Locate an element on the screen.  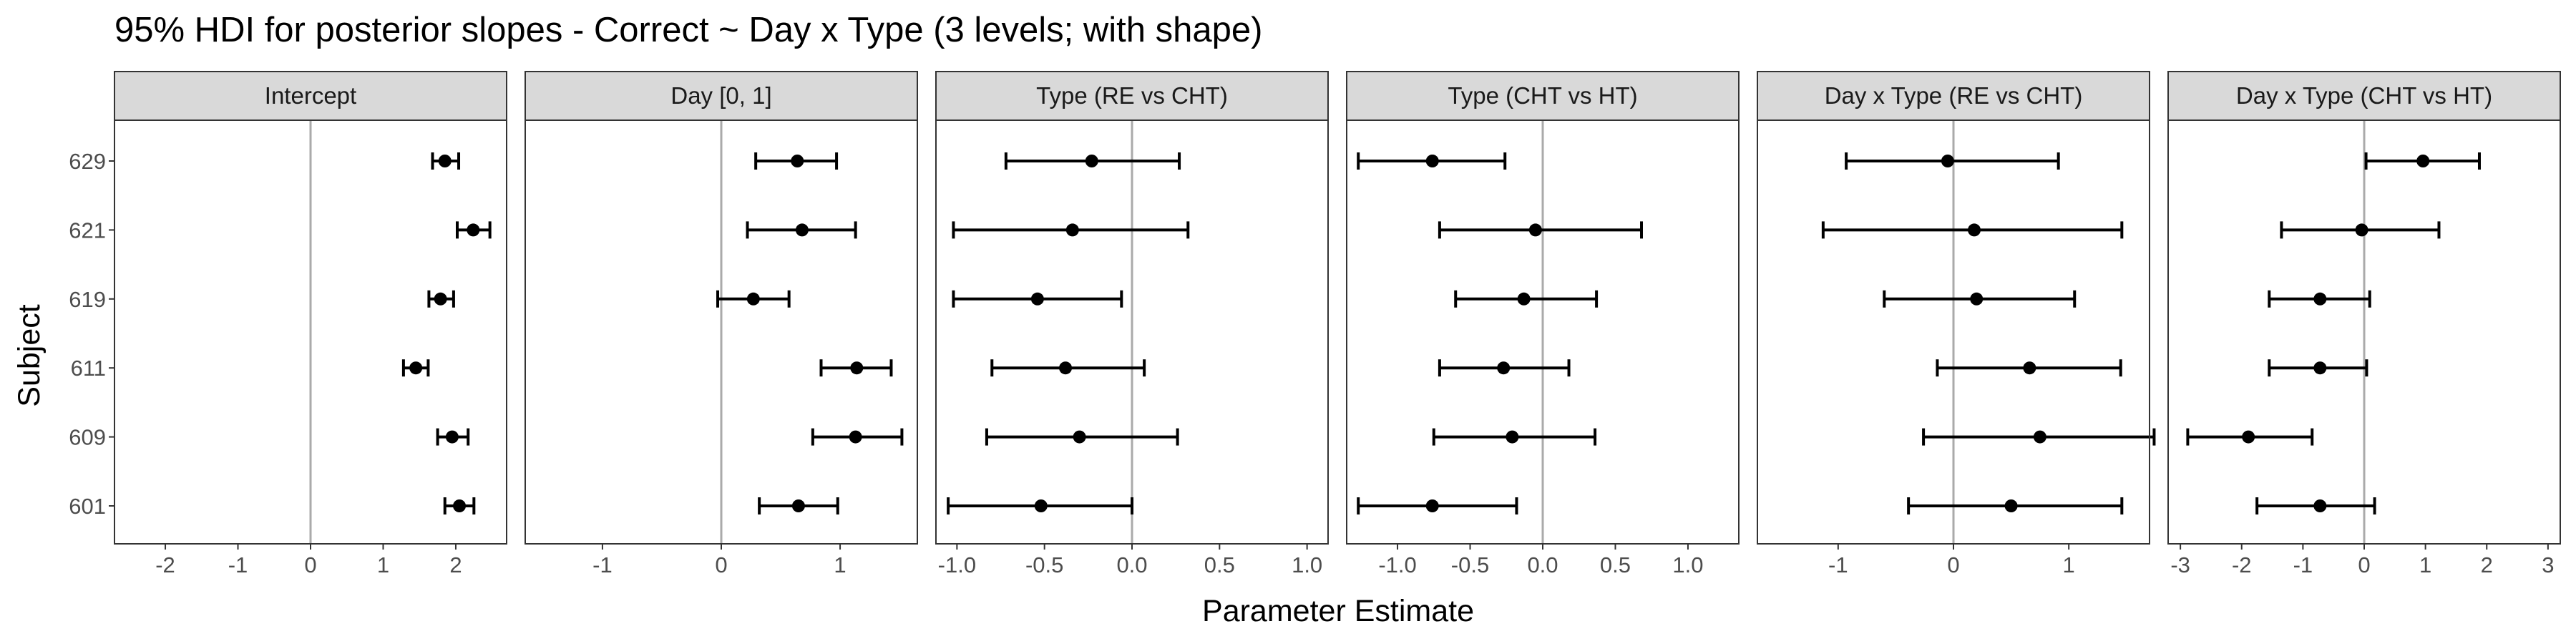
facet-strip-label: Day x Type (RE vs CHT) is located at coordinates (1954, 95).